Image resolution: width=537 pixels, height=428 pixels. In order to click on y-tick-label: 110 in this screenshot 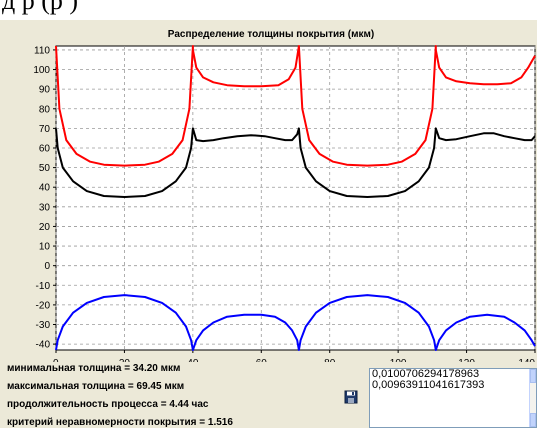, I will do `click(42, 50)`.